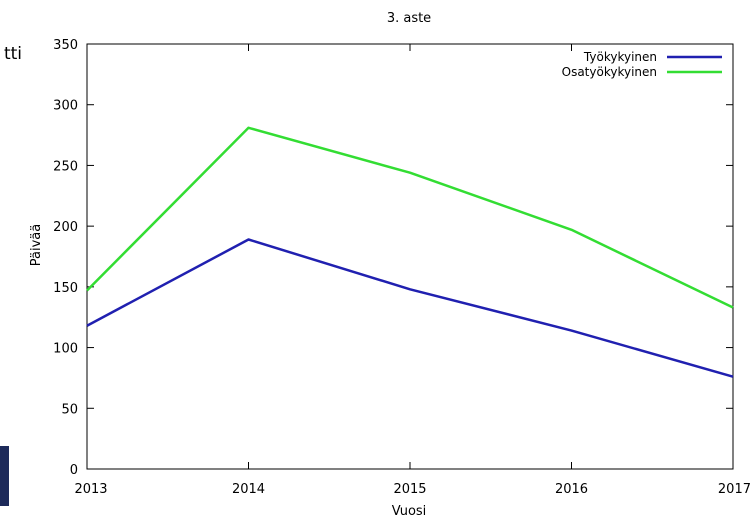  Describe the element at coordinates (65, 45) in the screenshot. I see `y-tick-label: 350` at that location.